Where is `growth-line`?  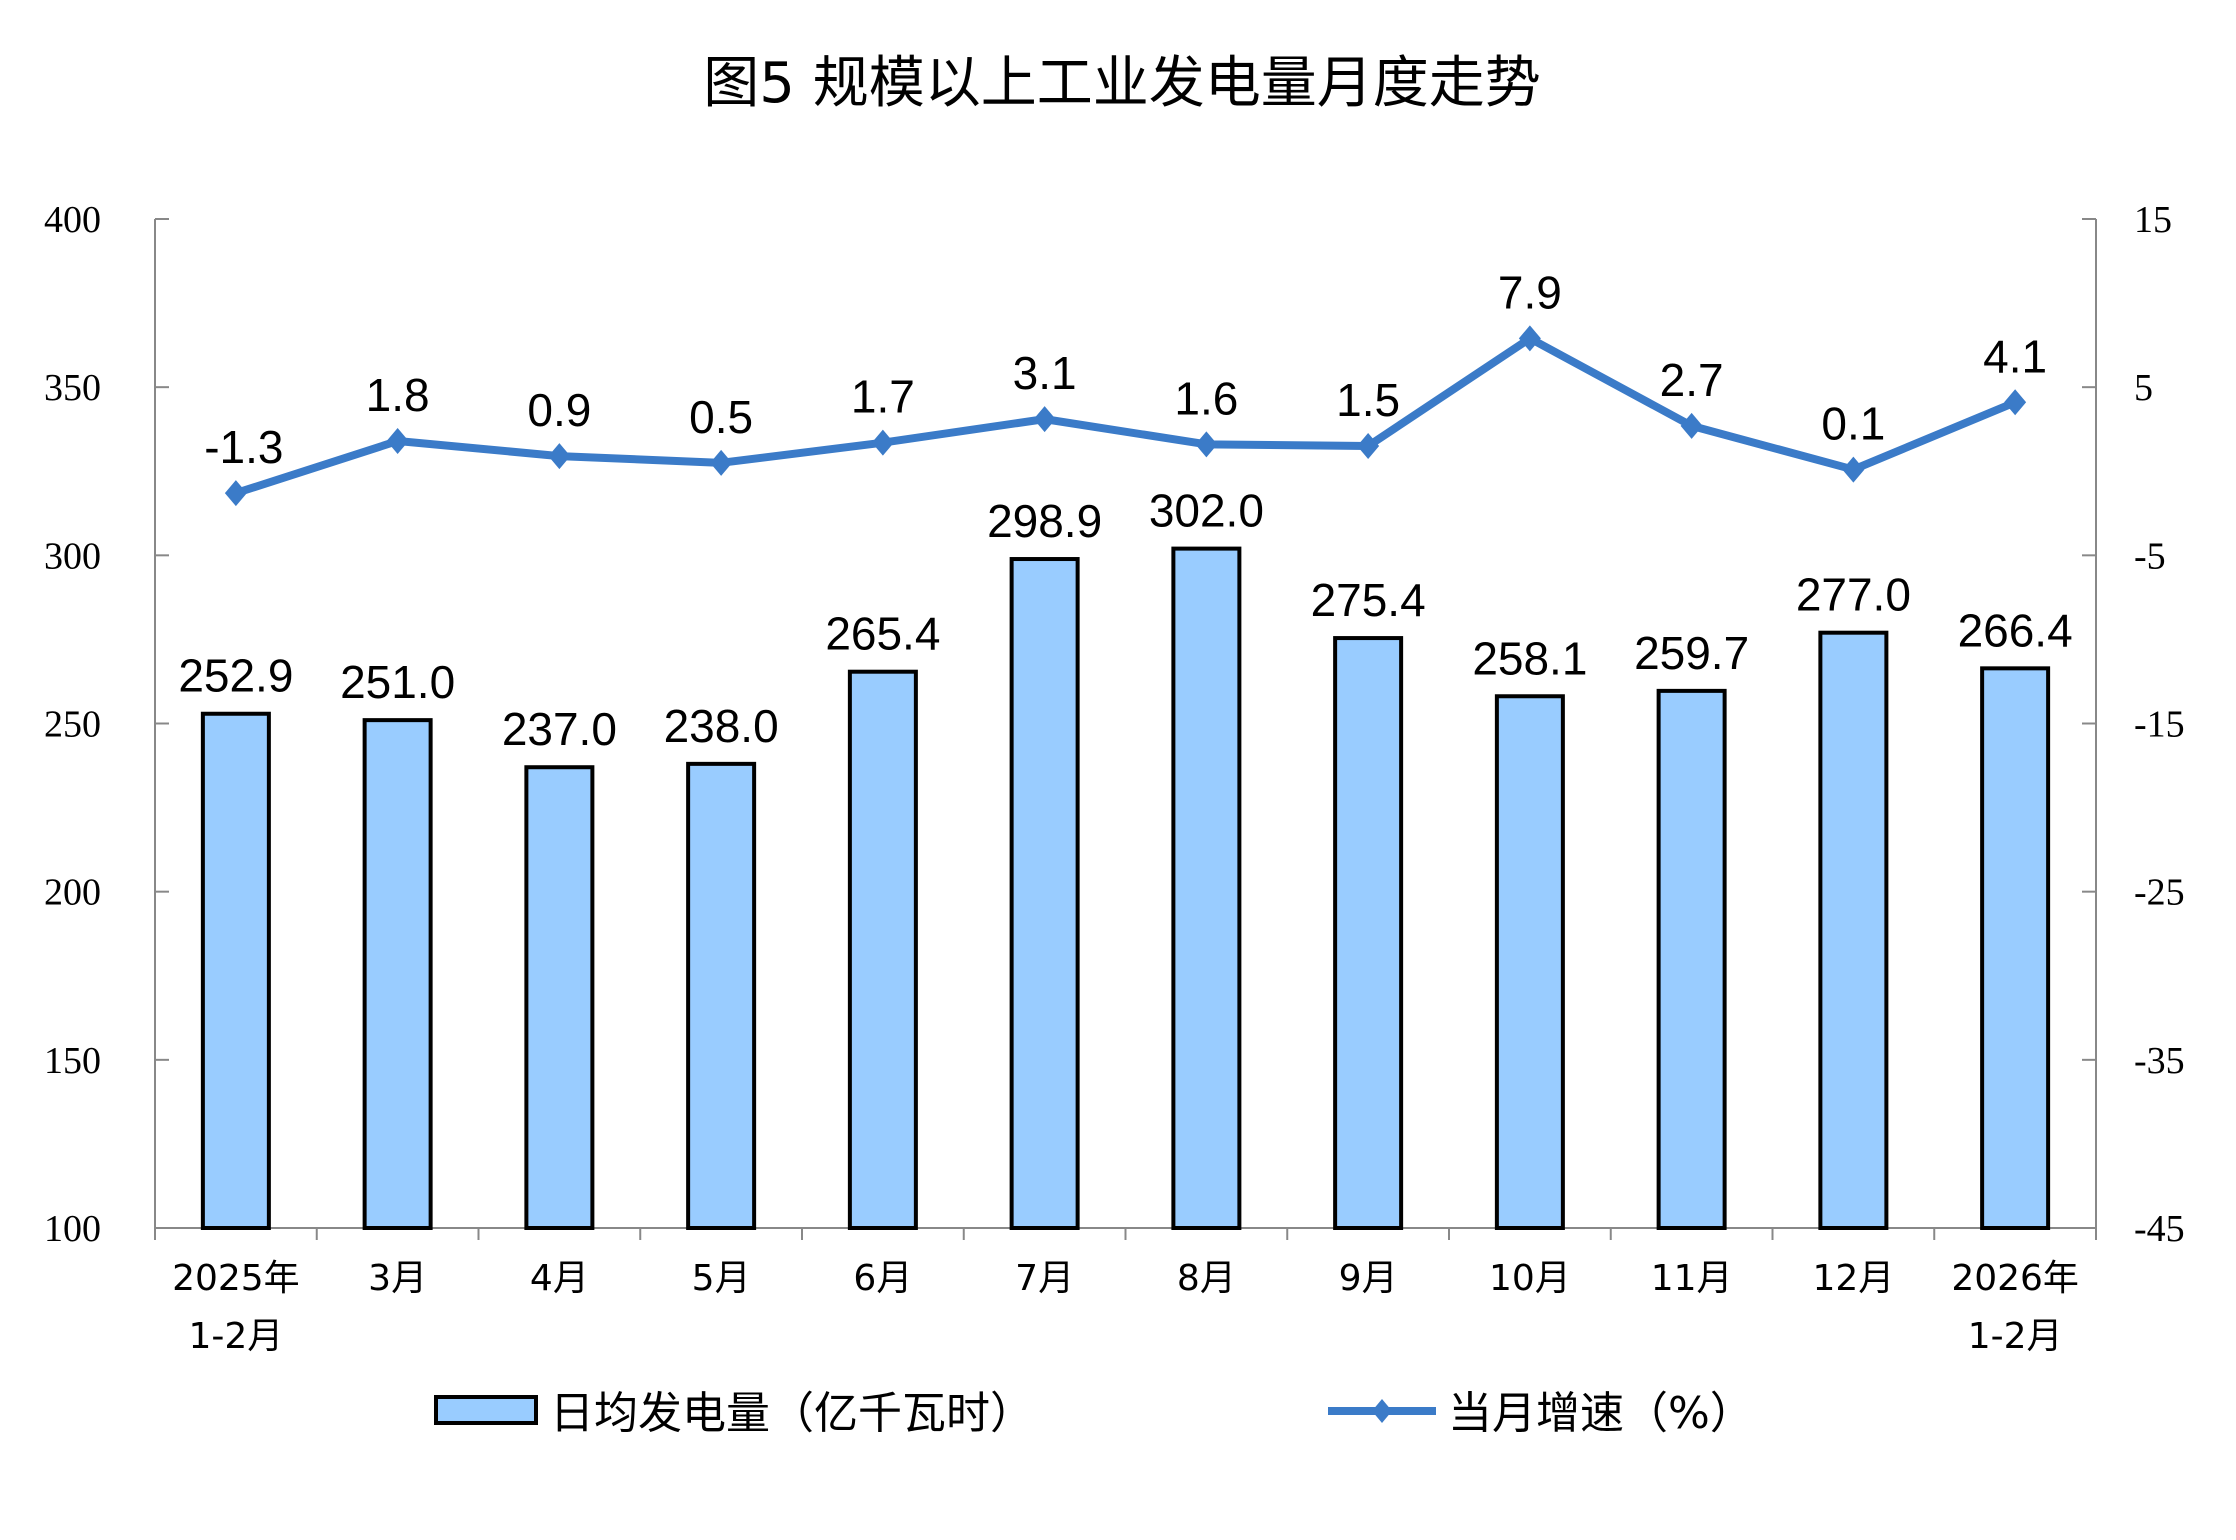 growth-line is located at coordinates (1125, 416).